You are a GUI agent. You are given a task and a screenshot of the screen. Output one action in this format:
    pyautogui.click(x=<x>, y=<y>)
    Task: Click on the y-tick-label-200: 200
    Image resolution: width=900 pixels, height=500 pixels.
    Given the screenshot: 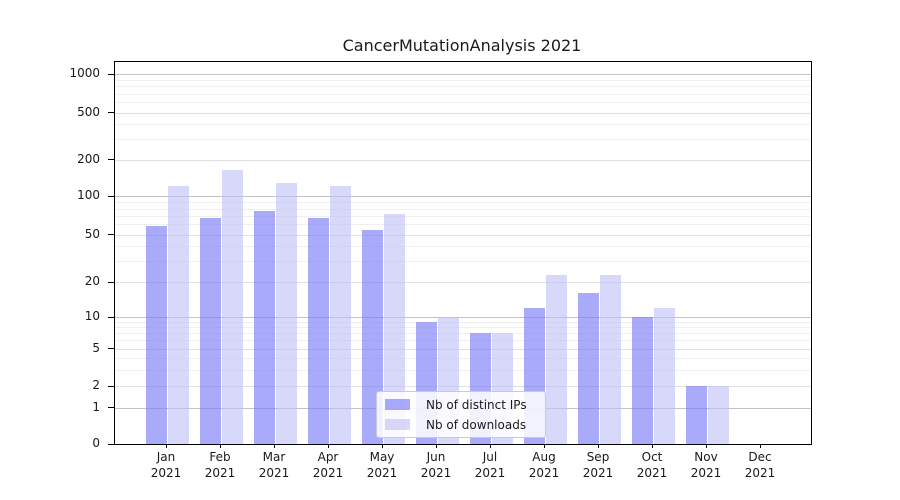 What is the action you would take?
    pyautogui.click(x=88, y=158)
    